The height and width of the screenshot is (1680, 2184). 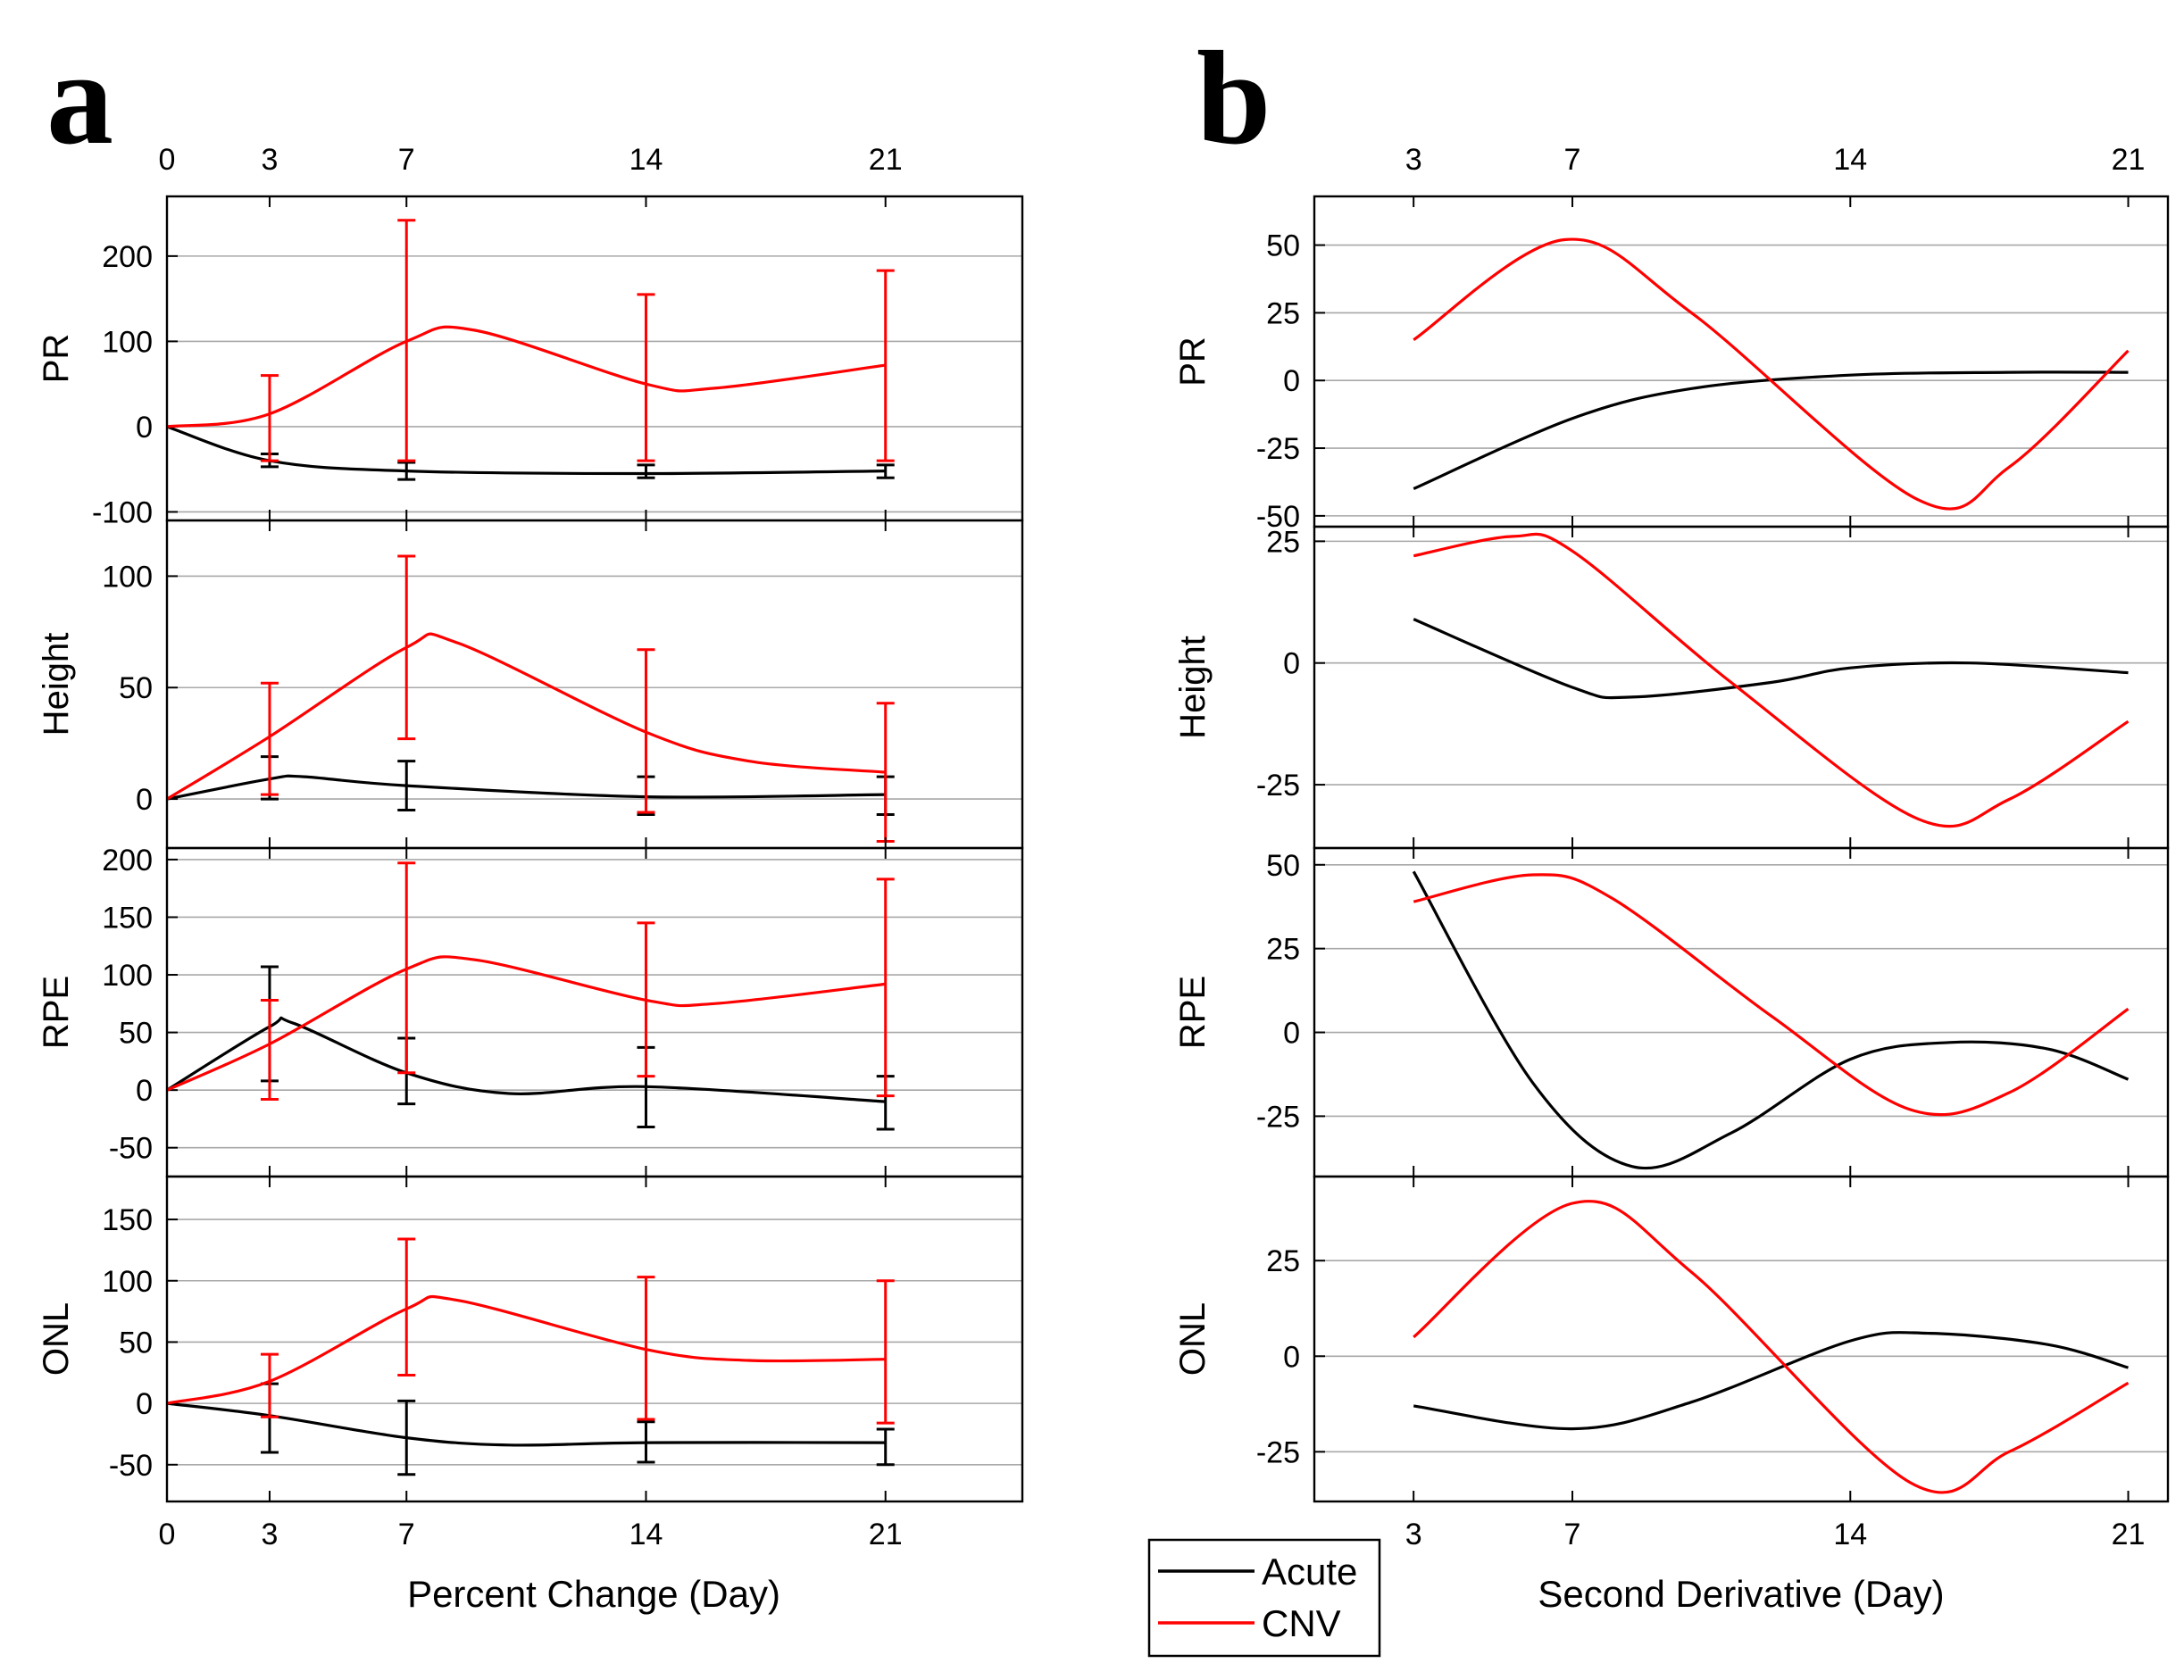 I want to click on legend-box, so click(x=1264, y=1598).